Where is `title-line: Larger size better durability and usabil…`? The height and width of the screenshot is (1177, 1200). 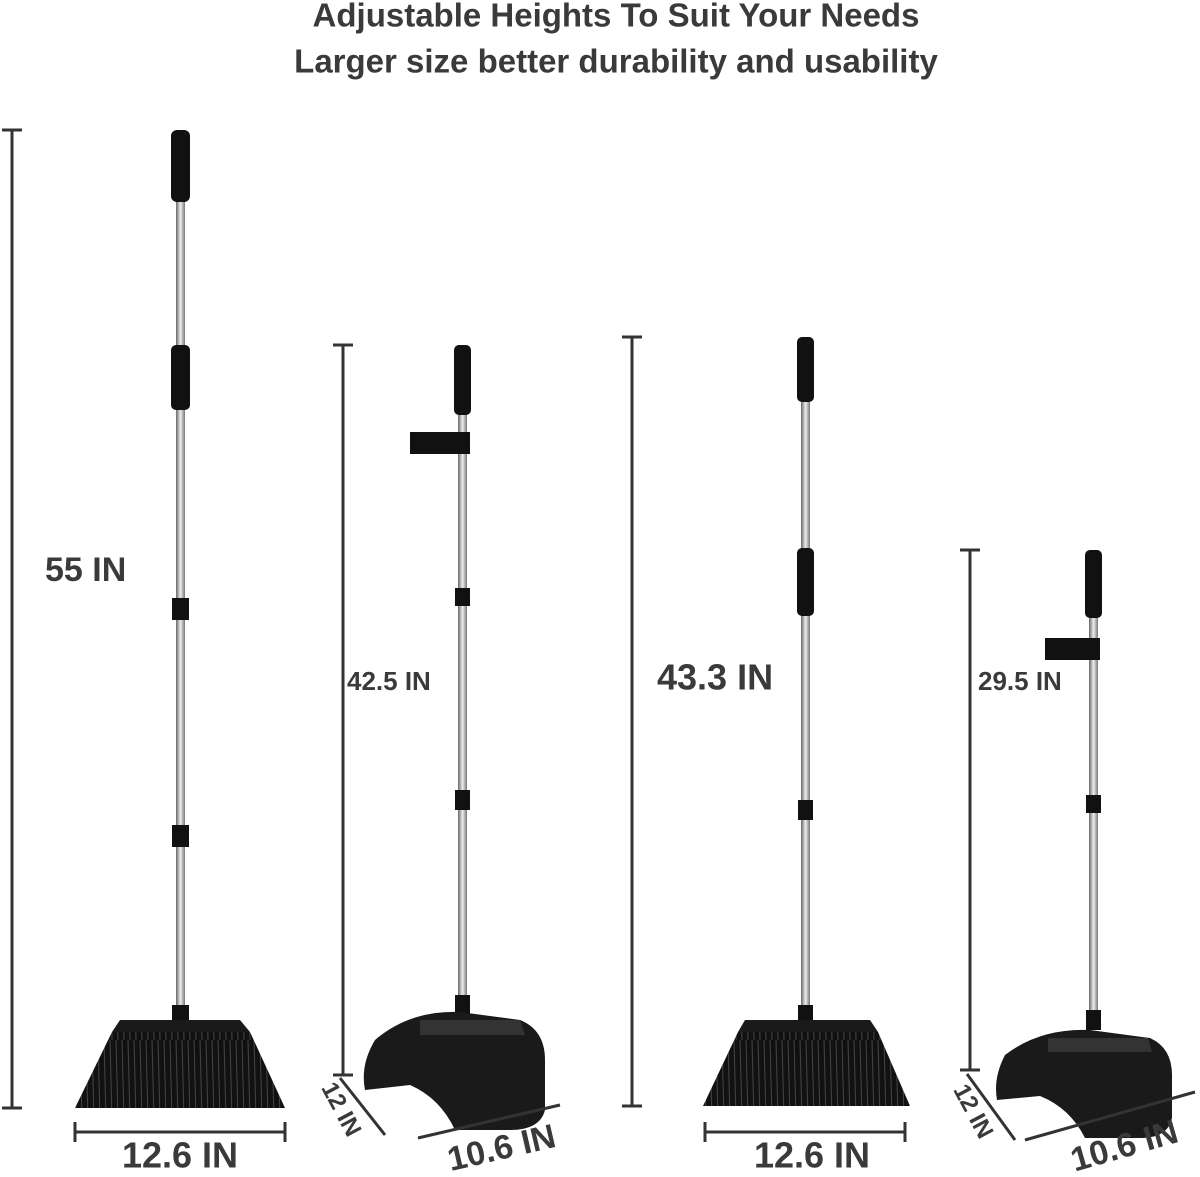
title-line: Larger size better durability and usabil… is located at coordinates (616, 61).